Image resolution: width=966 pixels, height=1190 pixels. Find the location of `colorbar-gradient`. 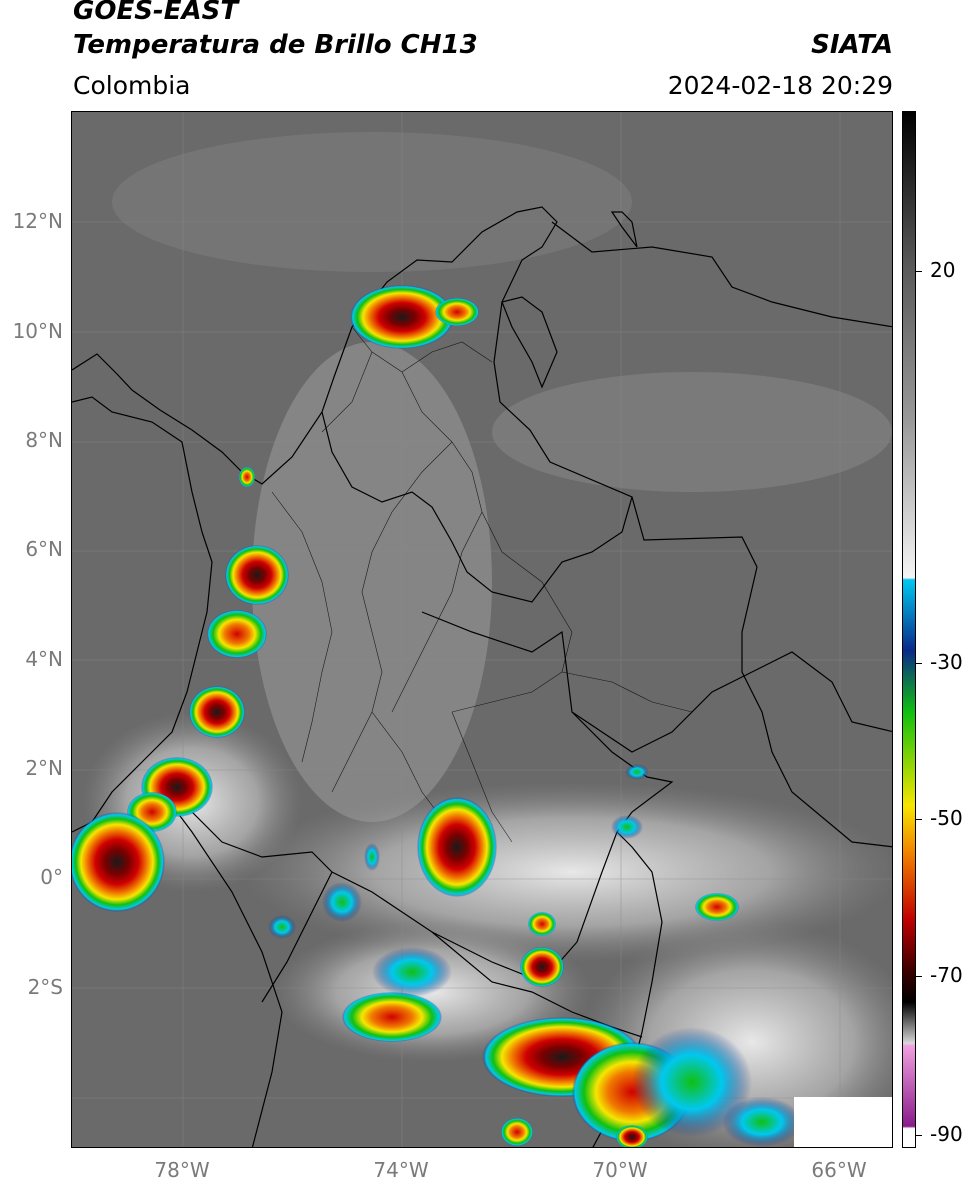

colorbar-gradient is located at coordinates (909, 629).